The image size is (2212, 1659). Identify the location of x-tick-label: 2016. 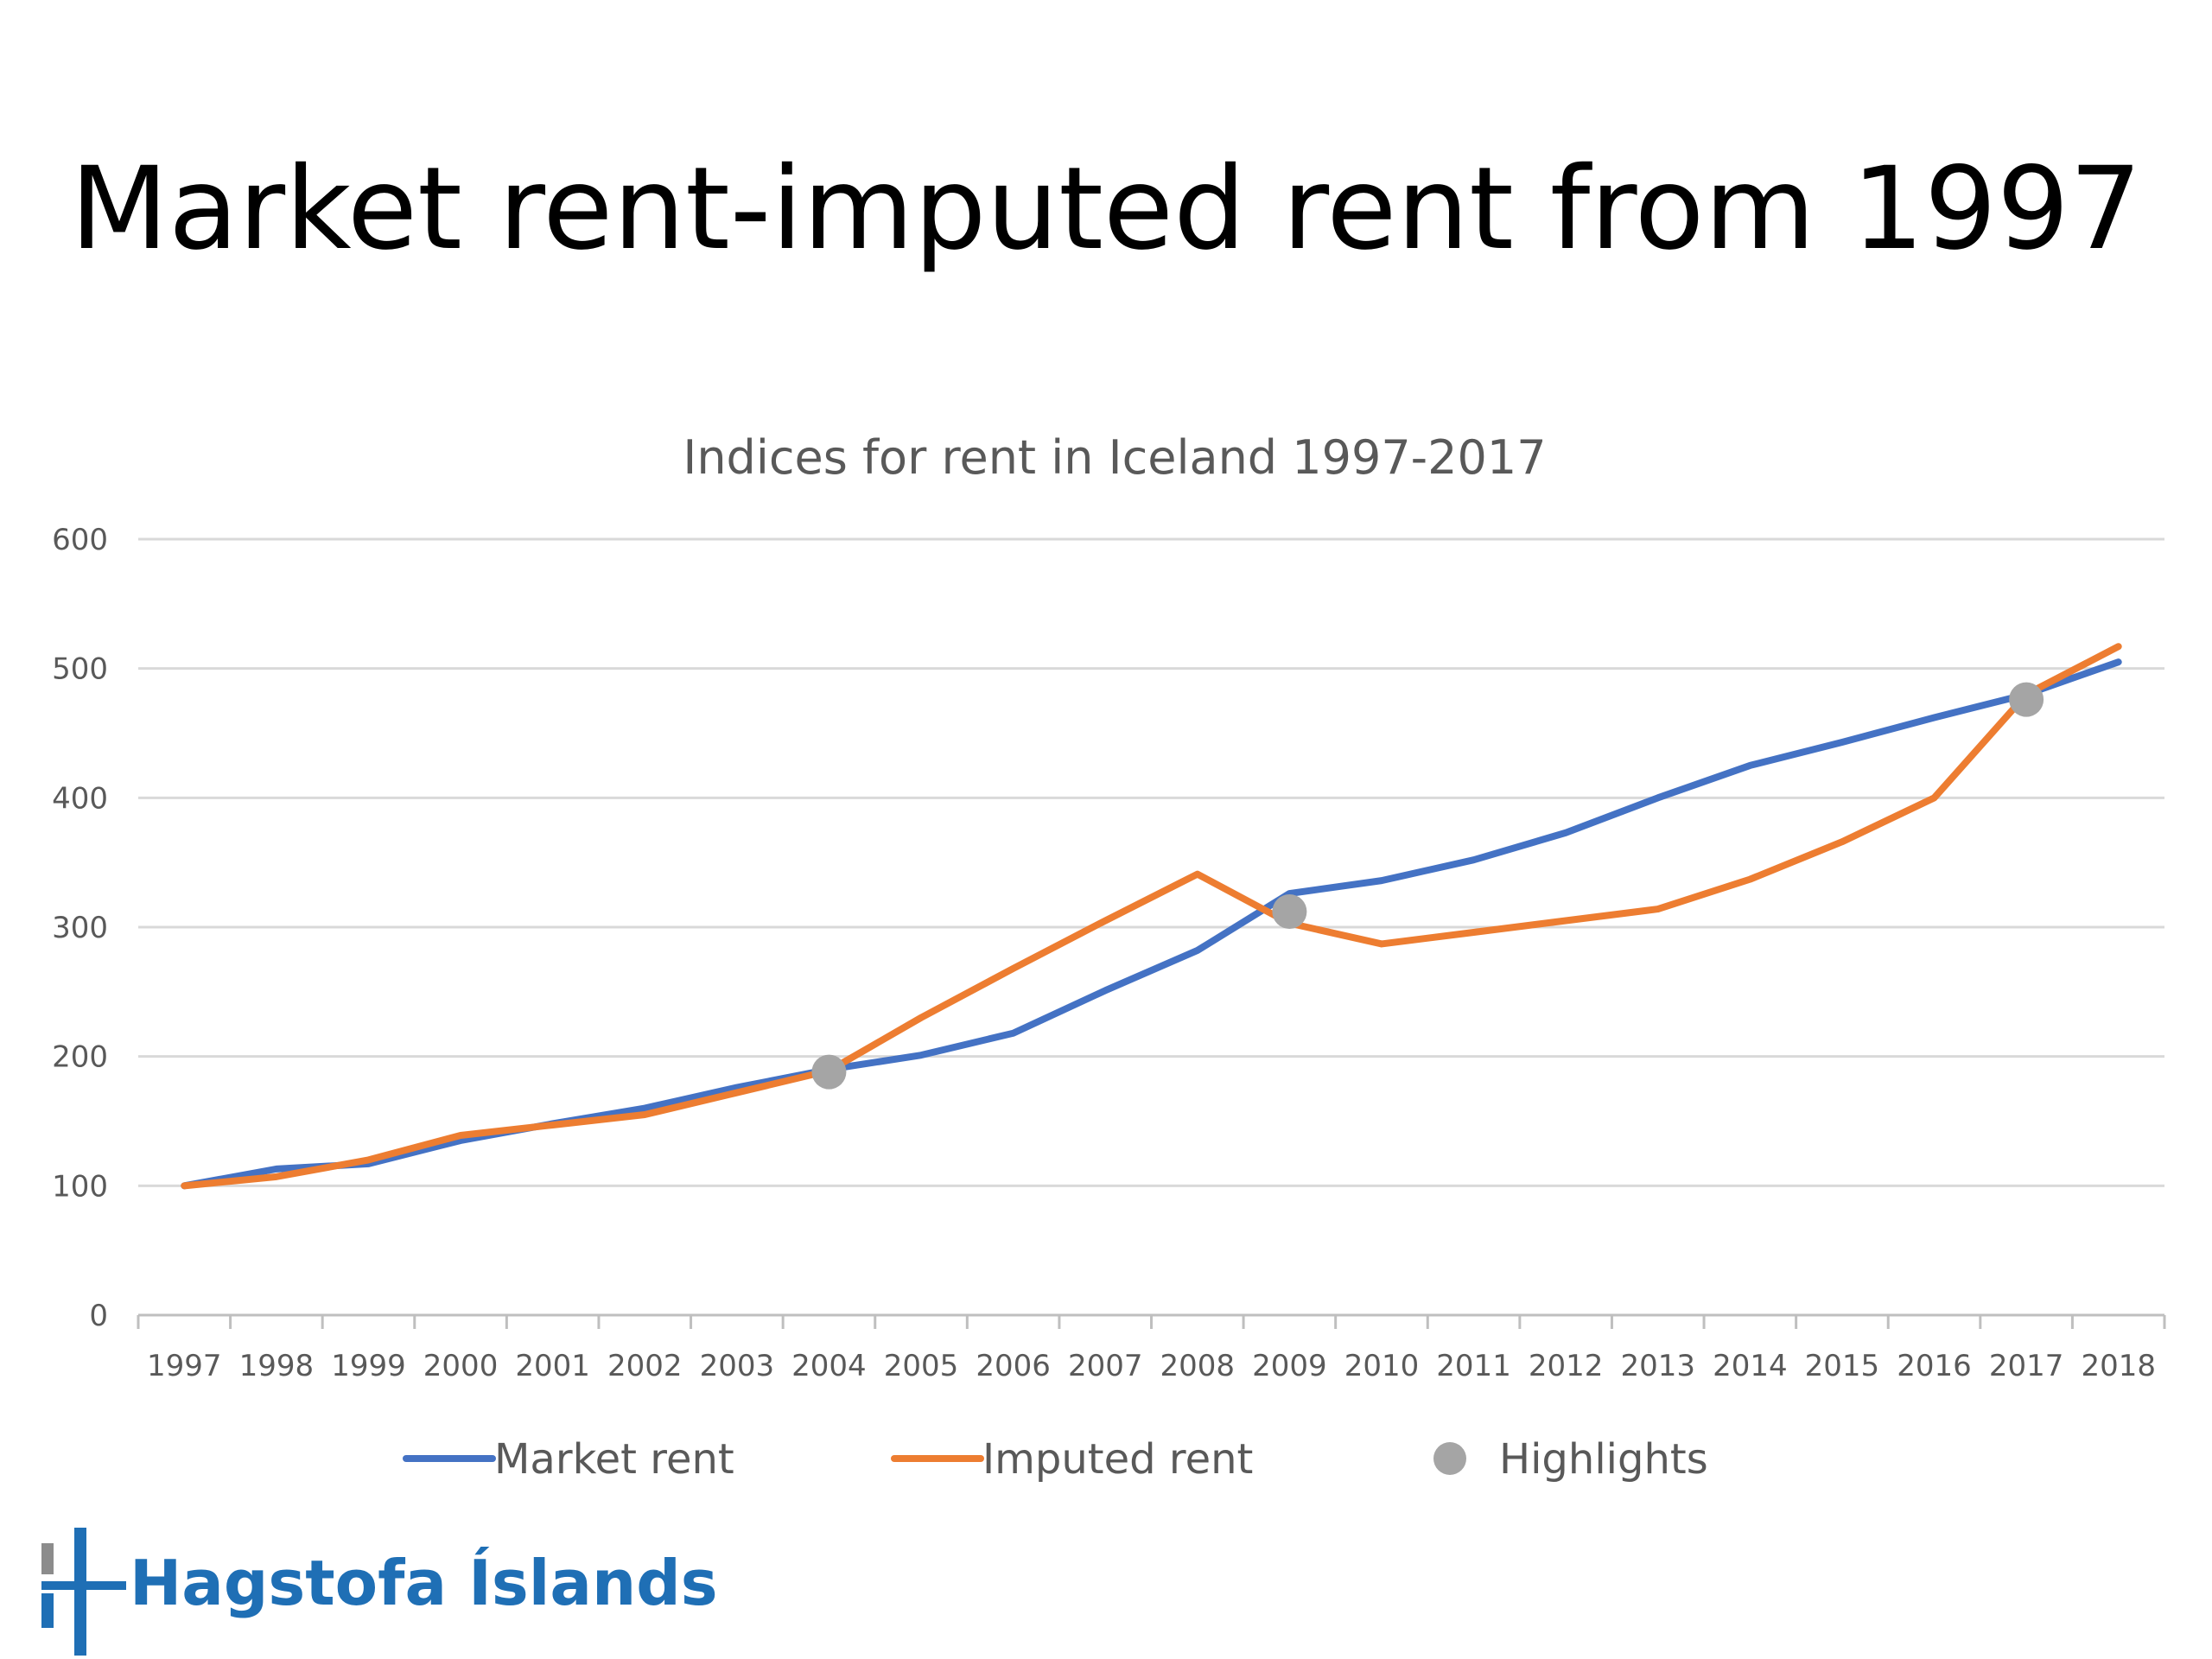
(1935, 1366).